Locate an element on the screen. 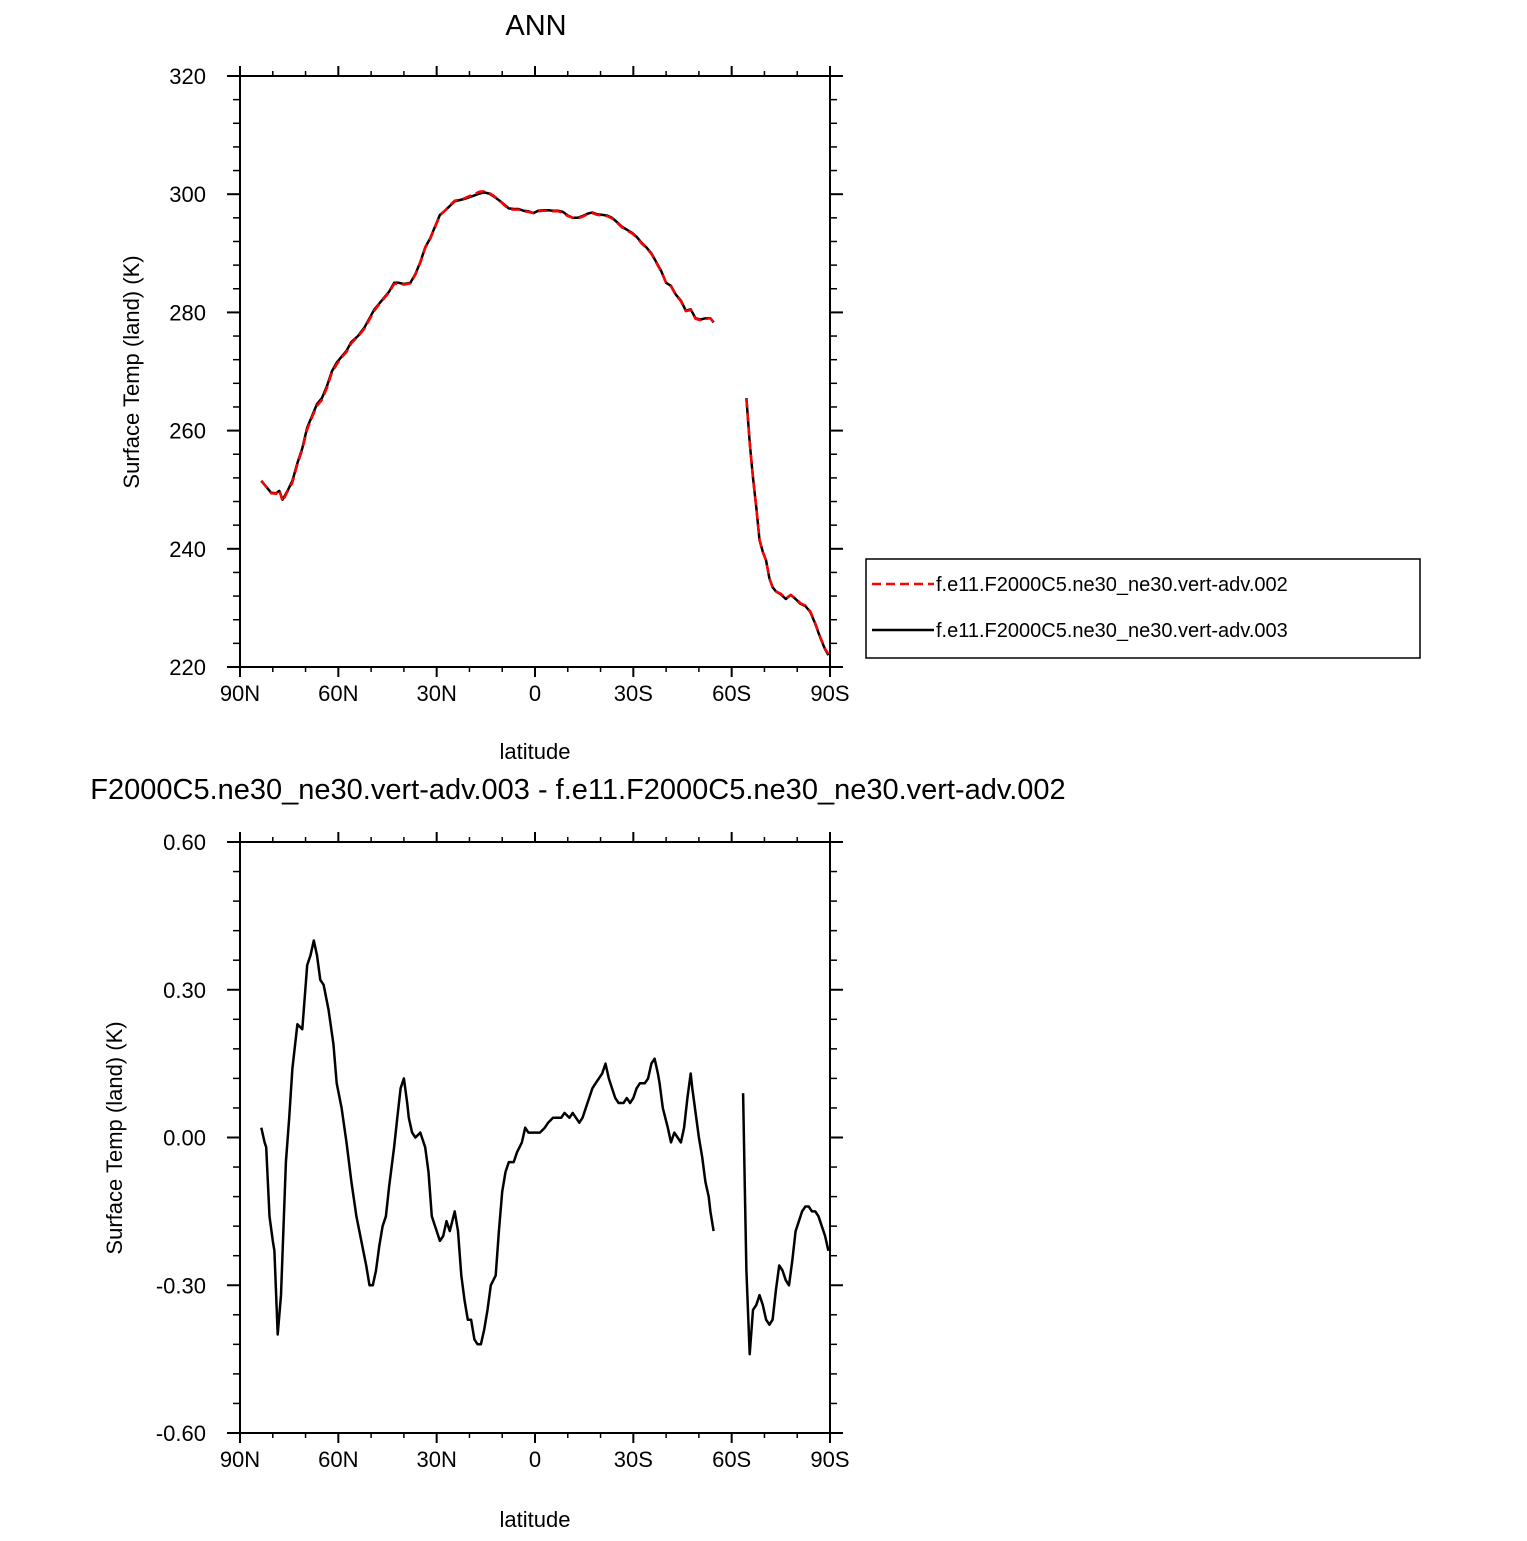 This screenshot has height=1541, width=1527. bottom-x-tick-label: 30S is located at coordinates (633, 1459).